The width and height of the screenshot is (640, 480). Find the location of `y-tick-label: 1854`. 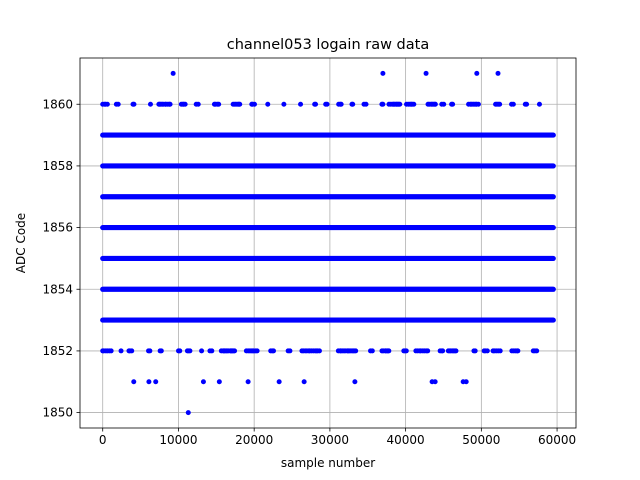

y-tick-label: 1854 is located at coordinates (57, 289).